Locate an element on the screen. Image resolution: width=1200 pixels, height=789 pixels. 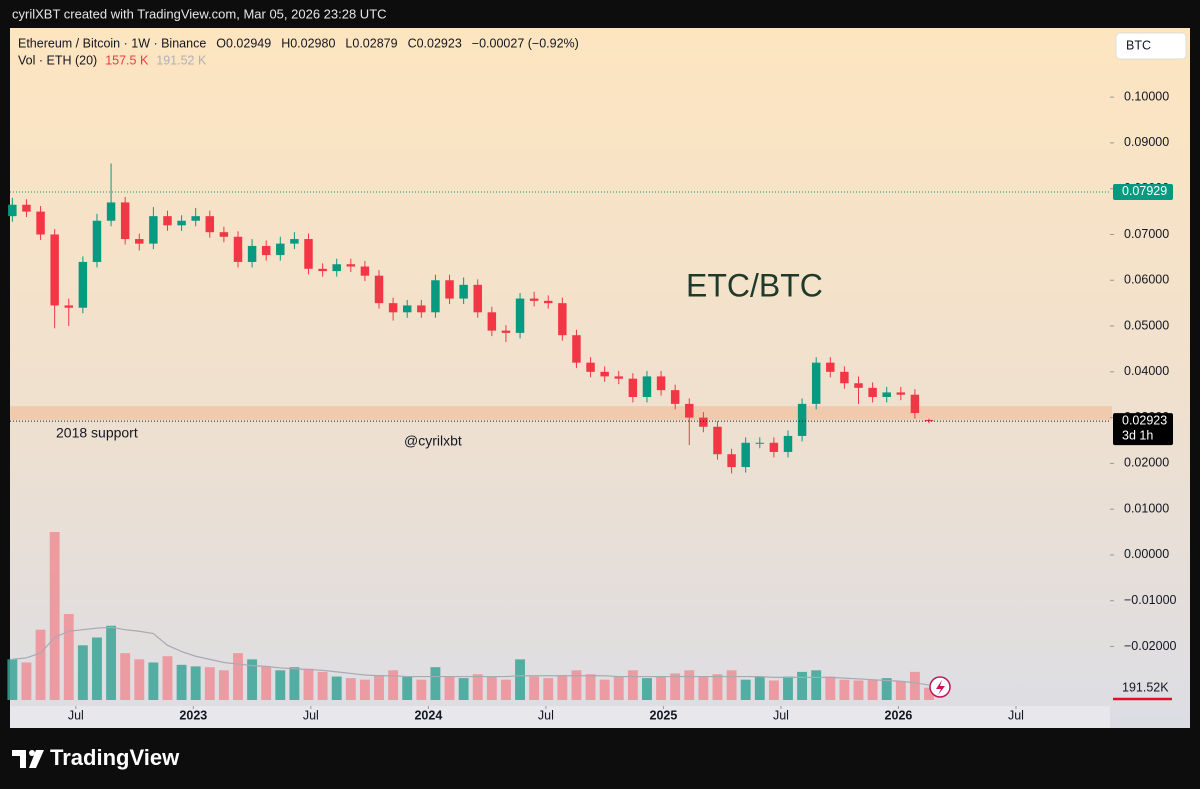
currency: BTC is located at coordinates (1138, 45).